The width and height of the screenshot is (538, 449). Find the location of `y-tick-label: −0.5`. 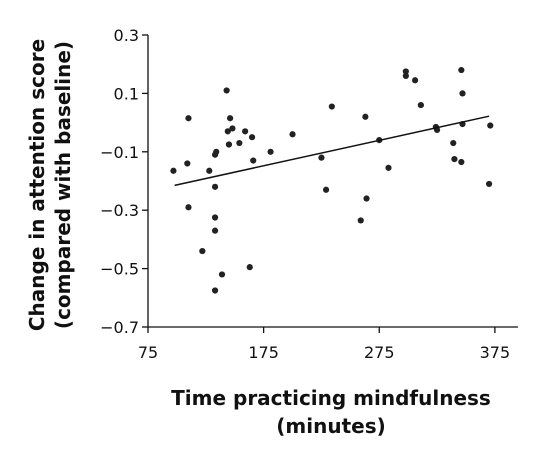

y-tick-label: −0.5 is located at coordinates (119, 269).